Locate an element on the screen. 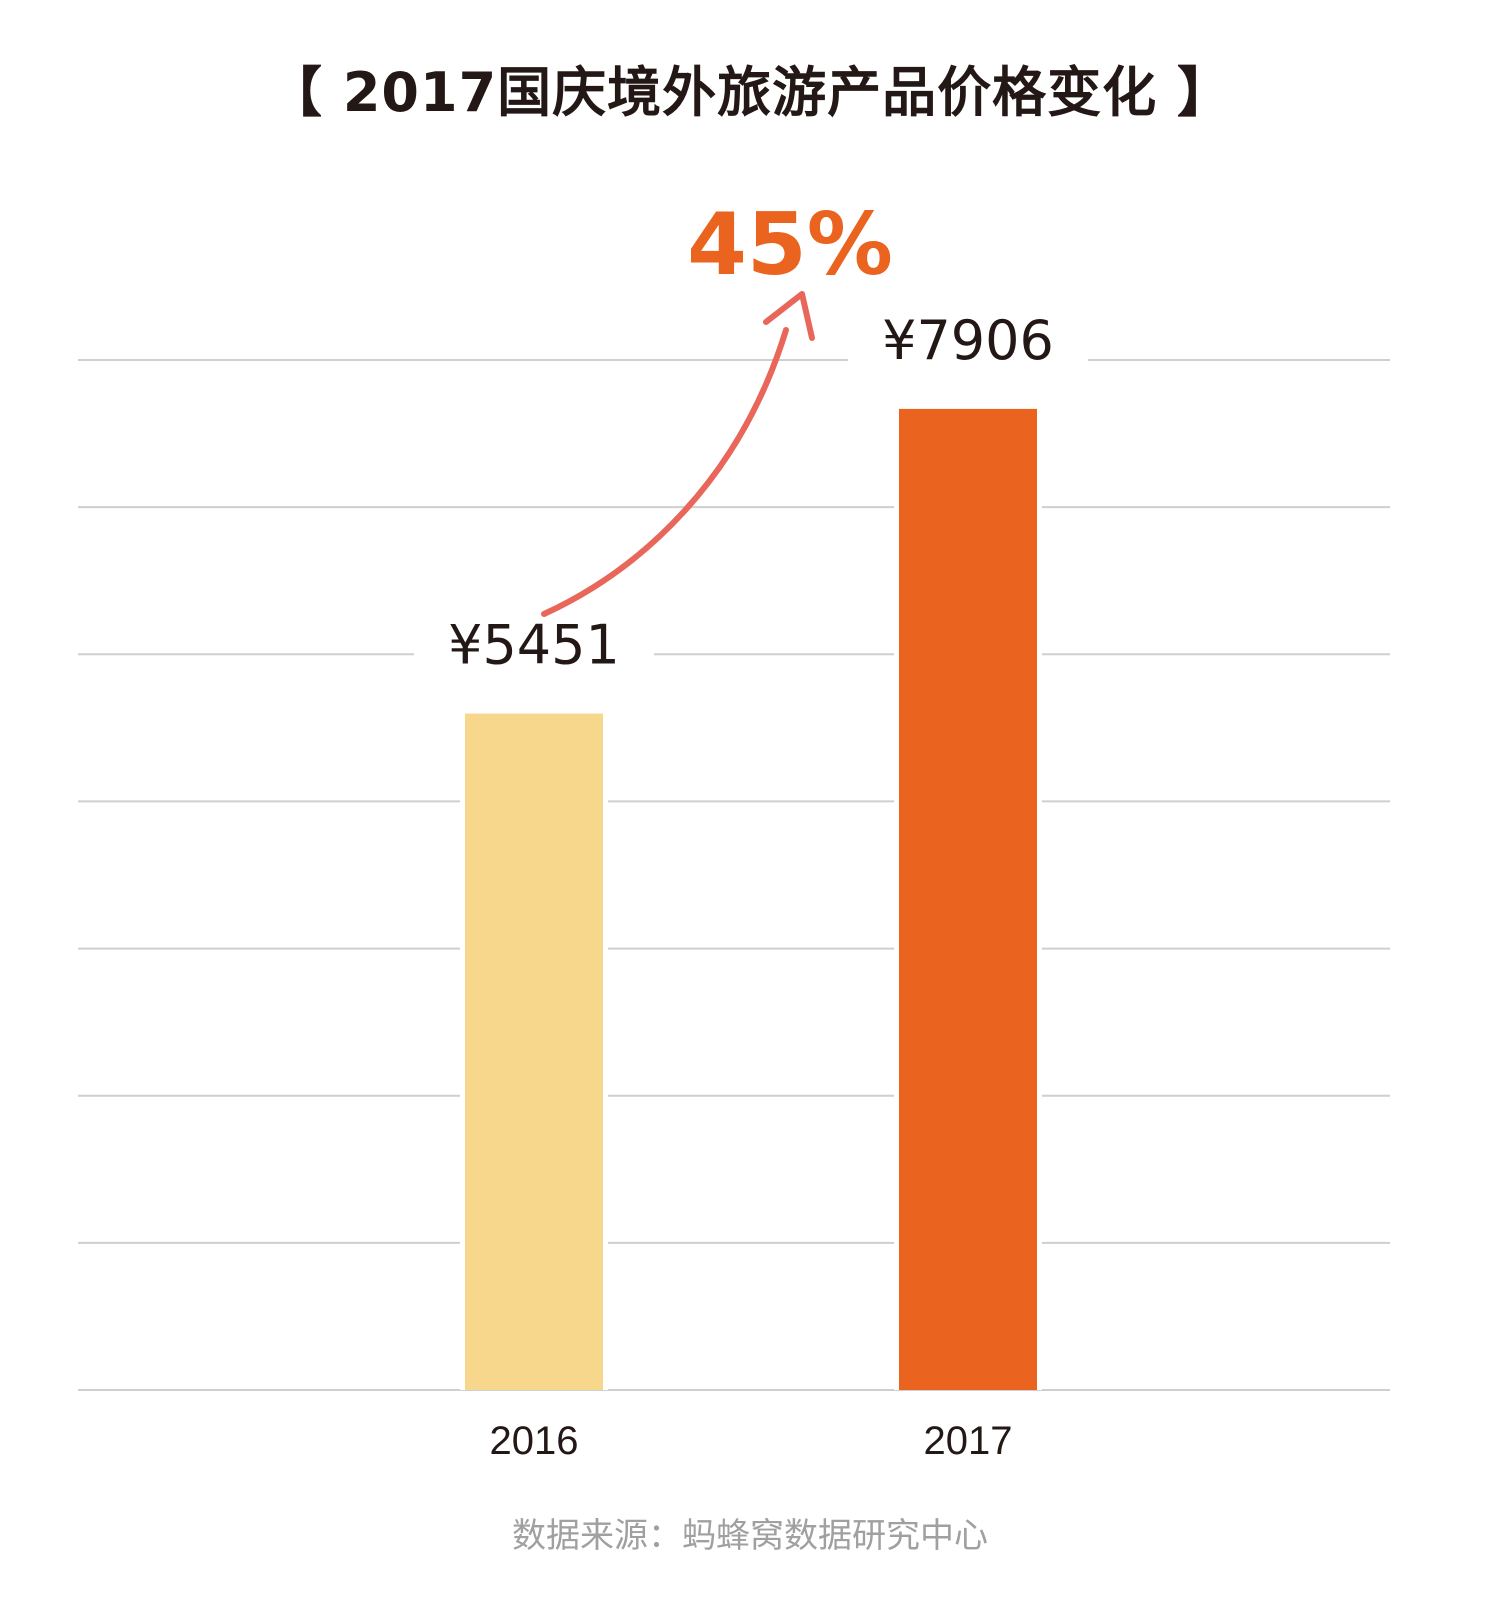 The image size is (1500, 1600). x-tick-labels: 2016 2017 is located at coordinates (751, 1441).